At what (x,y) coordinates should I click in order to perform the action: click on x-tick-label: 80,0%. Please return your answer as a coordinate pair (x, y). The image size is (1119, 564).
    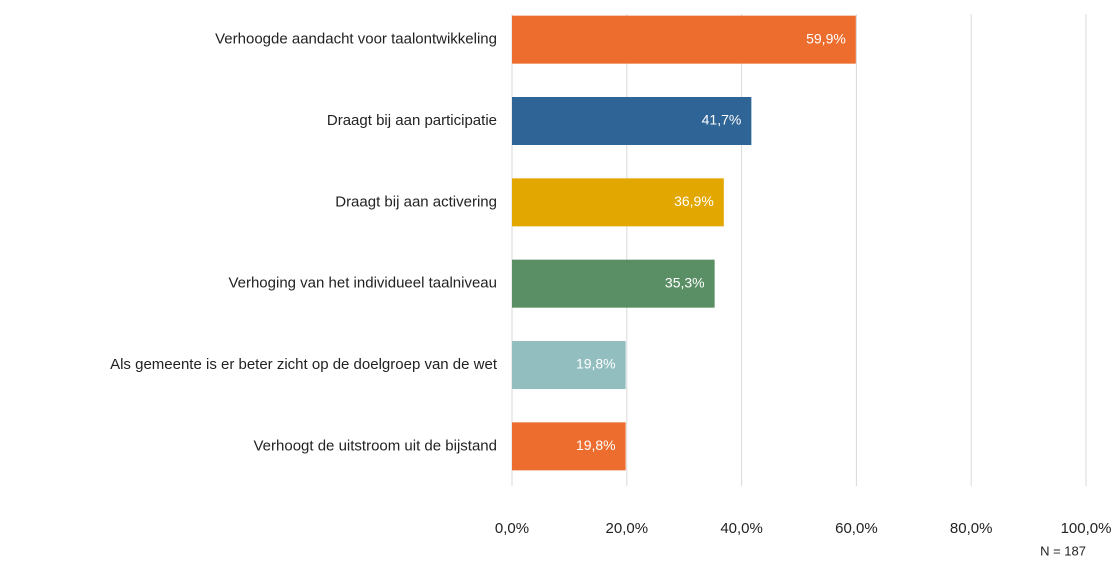
    Looking at the image, I should click on (971, 528).